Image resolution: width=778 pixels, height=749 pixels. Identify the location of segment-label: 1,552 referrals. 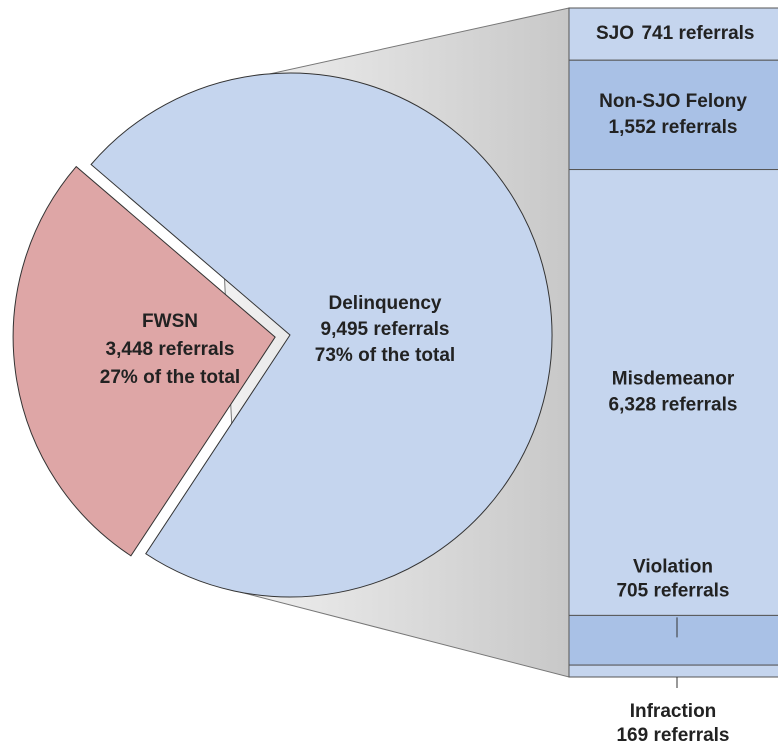
(673, 127).